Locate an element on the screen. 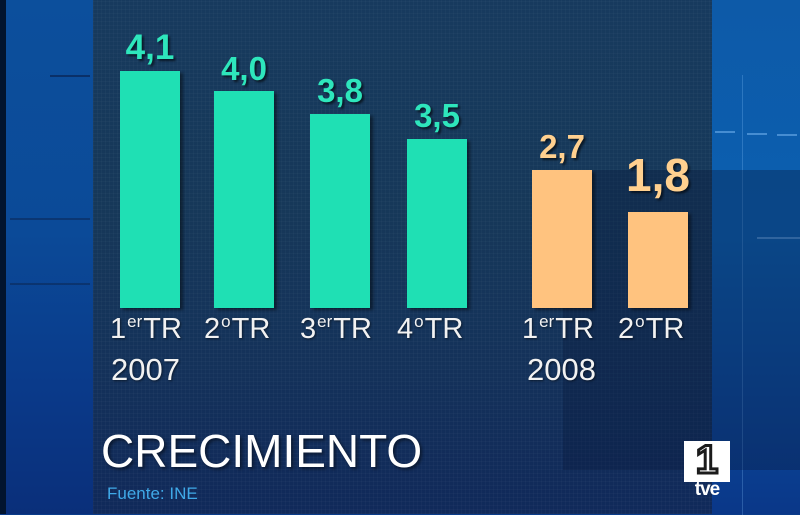 This screenshot has height=515, width=800. bar-value-label: 4,0 is located at coordinates (244, 68).